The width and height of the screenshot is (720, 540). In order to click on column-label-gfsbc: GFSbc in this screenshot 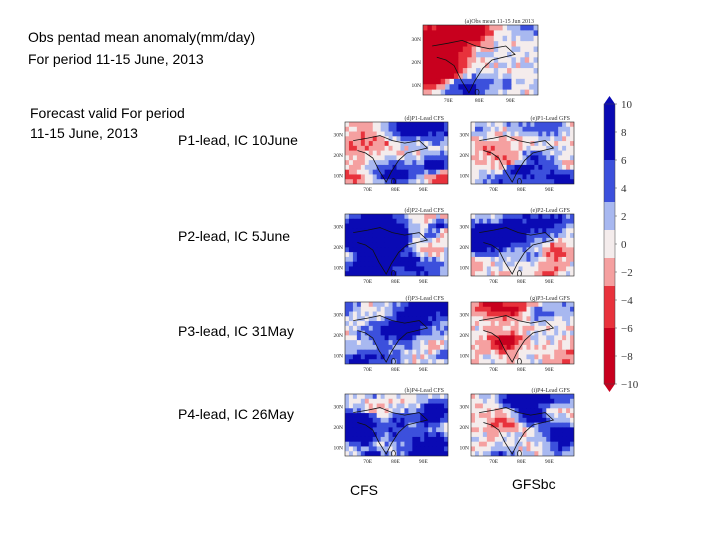, I will do `click(534, 484)`.